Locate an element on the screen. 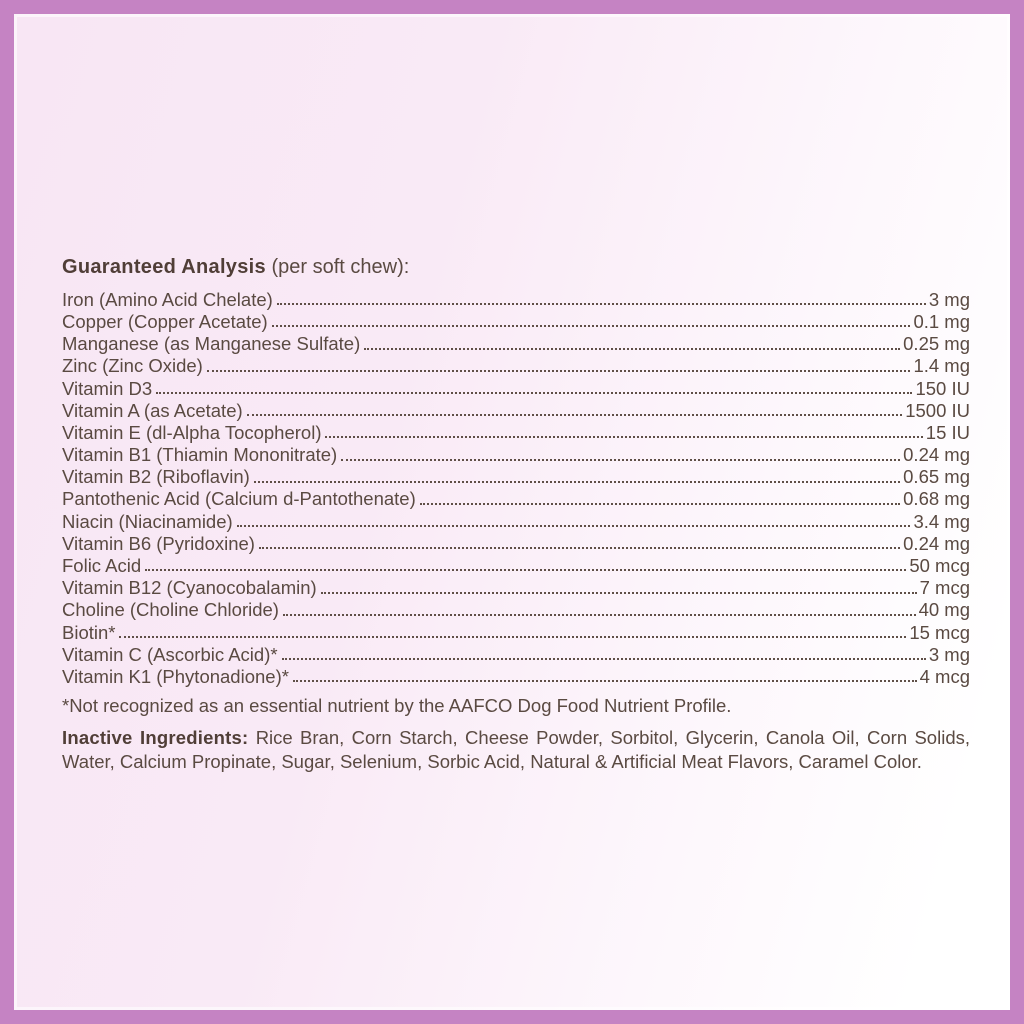 Image resolution: width=1024 pixels, height=1024 pixels. table-row: Vitamin B2 (Riboflavin) 0.65 mg is located at coordinates (516, 476).